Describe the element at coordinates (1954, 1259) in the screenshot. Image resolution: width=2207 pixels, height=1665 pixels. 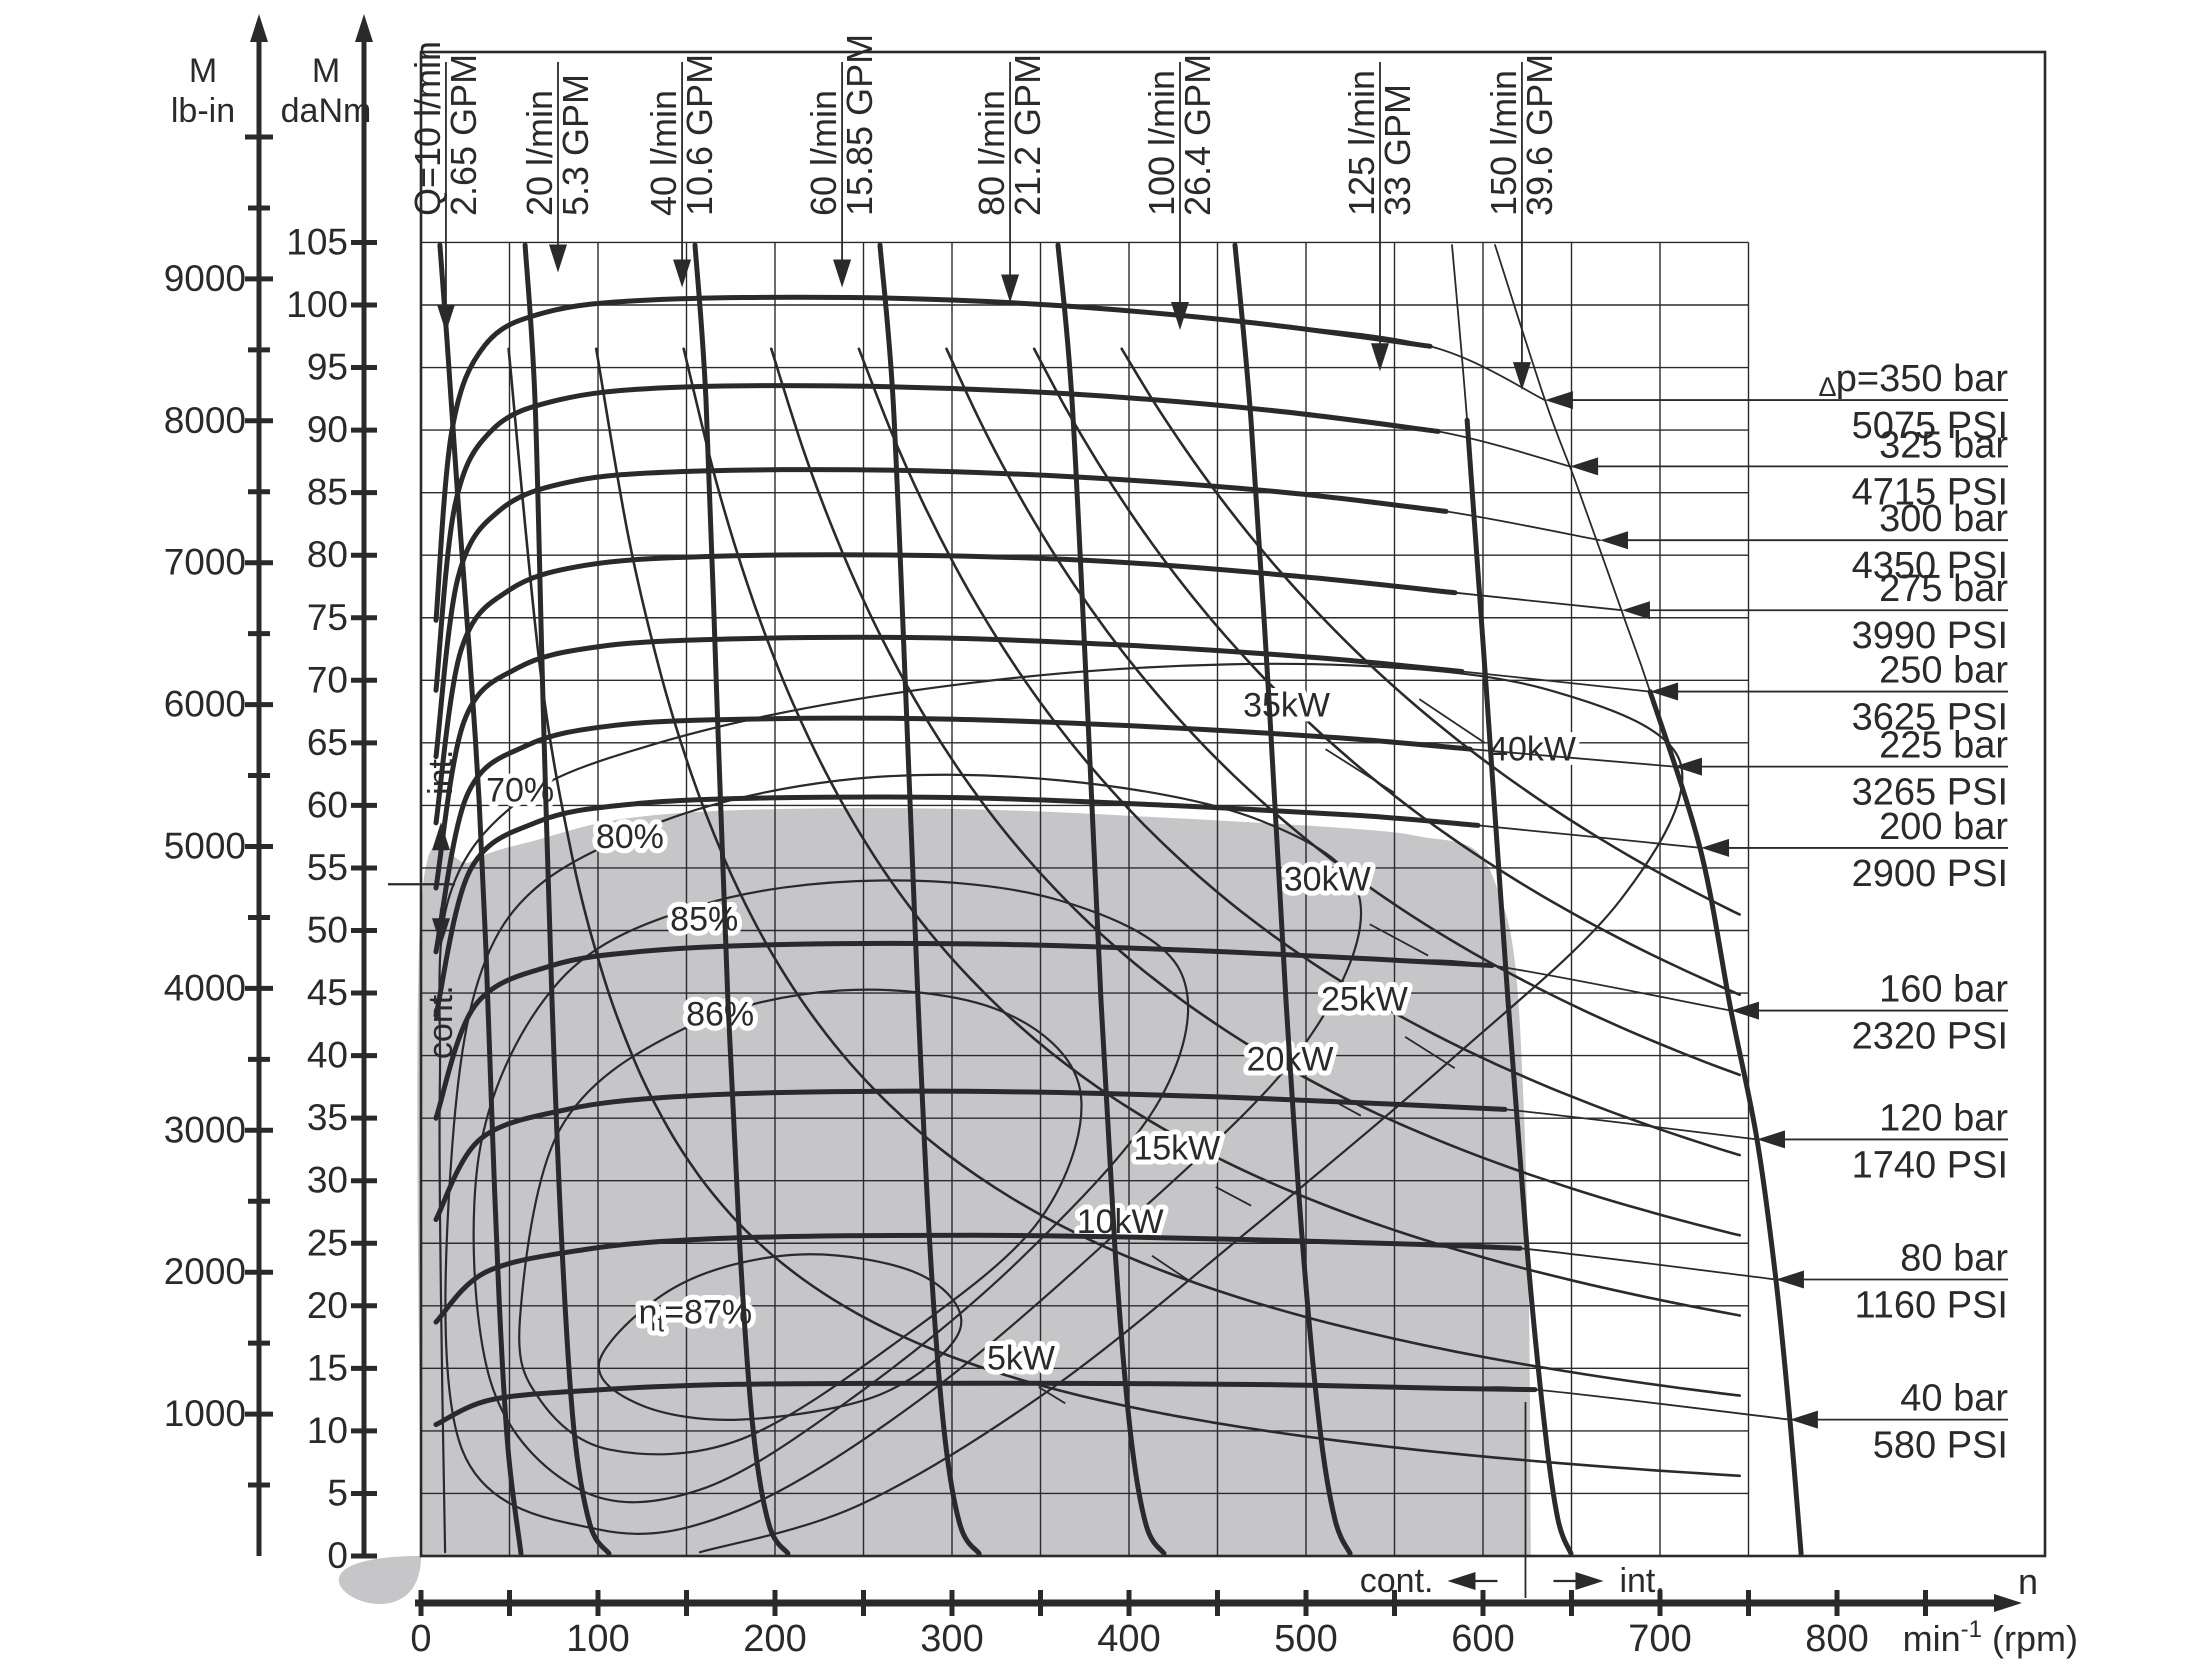
I see `pressure-label-80bar: 80 bar` at that location.